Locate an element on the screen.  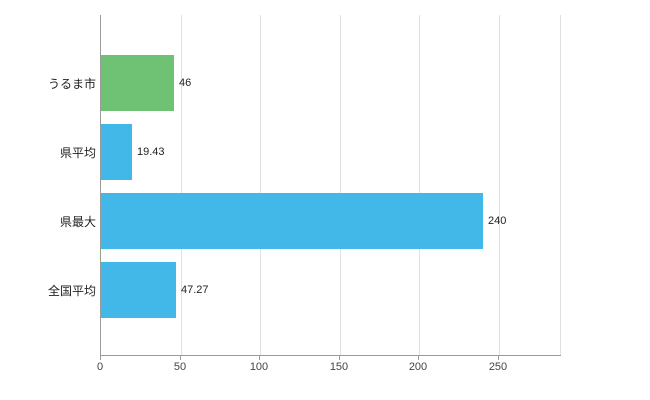
plot-right-border is located at coordinates (560, 185).